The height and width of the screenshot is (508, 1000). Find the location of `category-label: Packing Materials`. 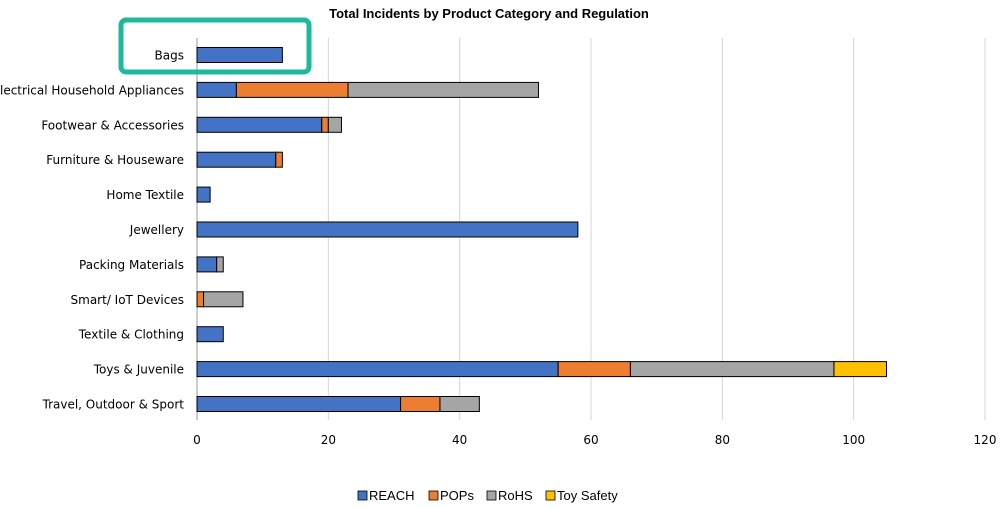

category-label: Packing Materials is located at coordinates (131, 265).